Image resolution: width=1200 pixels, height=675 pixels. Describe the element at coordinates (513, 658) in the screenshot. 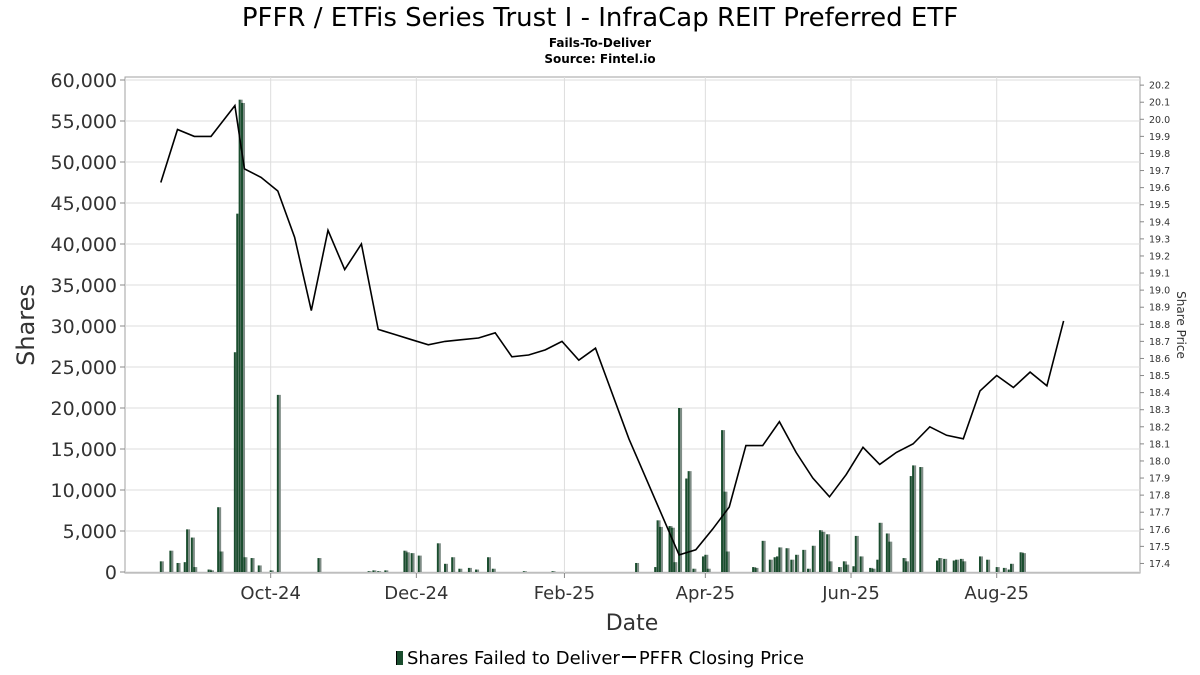

I see `legend-ftd-label: Shares Failed to Deliver` at that location.